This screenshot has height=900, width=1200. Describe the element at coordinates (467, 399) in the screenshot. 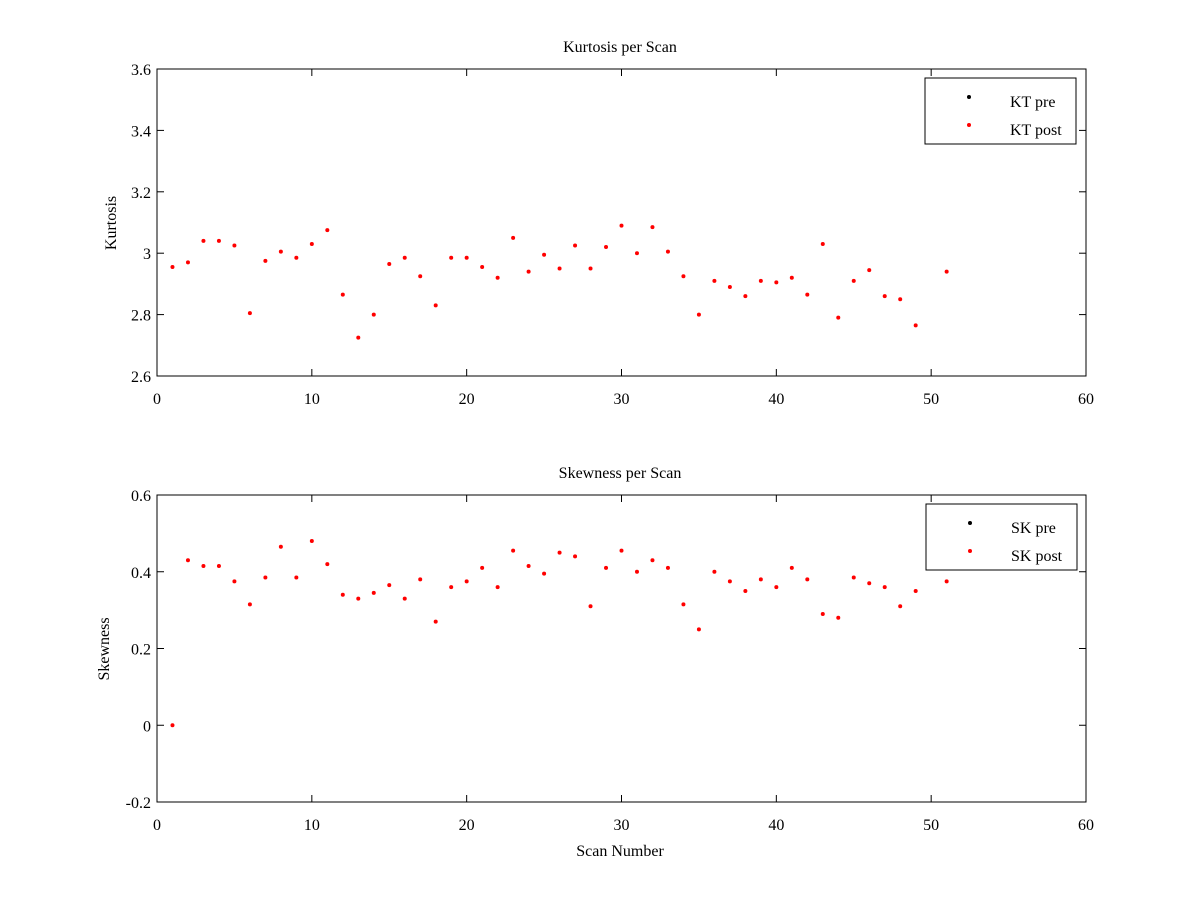

I see `kurtosis-x-tick-label: 20` at that location.